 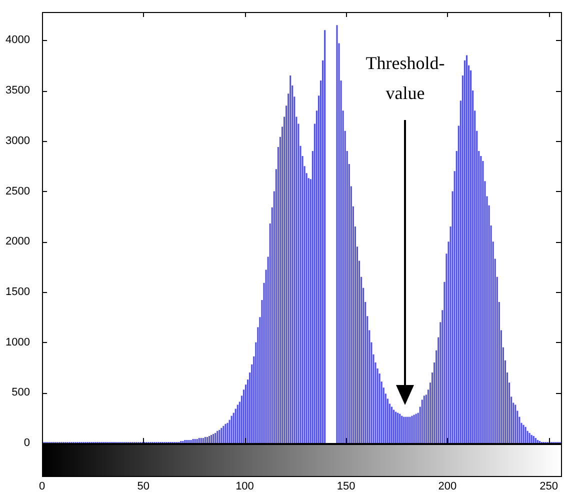 I want to click on y-tick-label: 3000, so click(x=18, y=140).